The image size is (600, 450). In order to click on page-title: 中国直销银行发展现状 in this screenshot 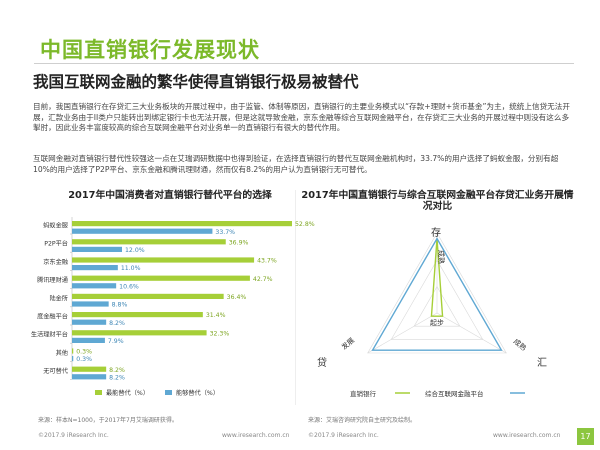, I will do `click(150, 50)`.